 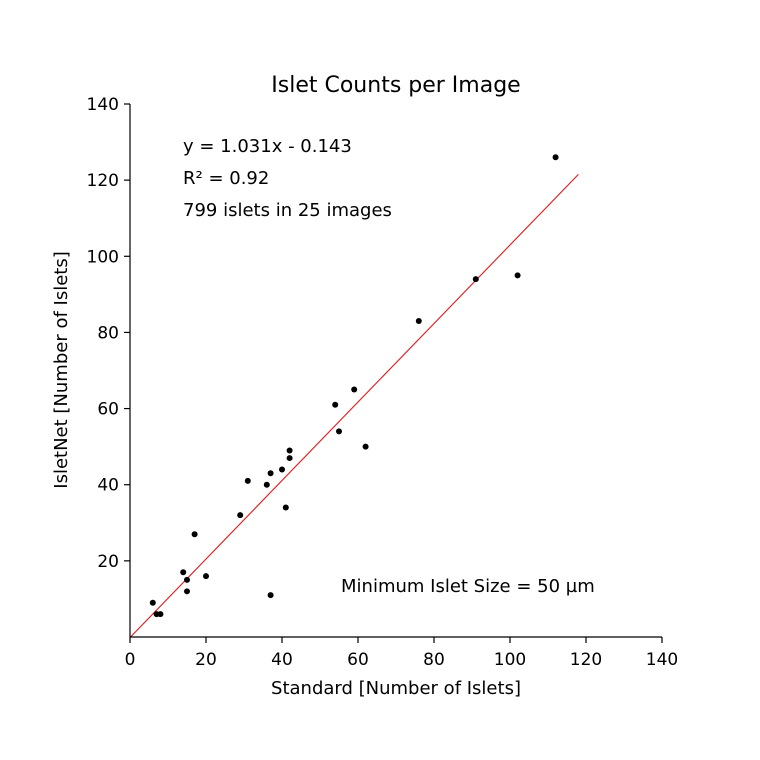 I want to click on y-tick-label: 100, so click(x=103, y=257).